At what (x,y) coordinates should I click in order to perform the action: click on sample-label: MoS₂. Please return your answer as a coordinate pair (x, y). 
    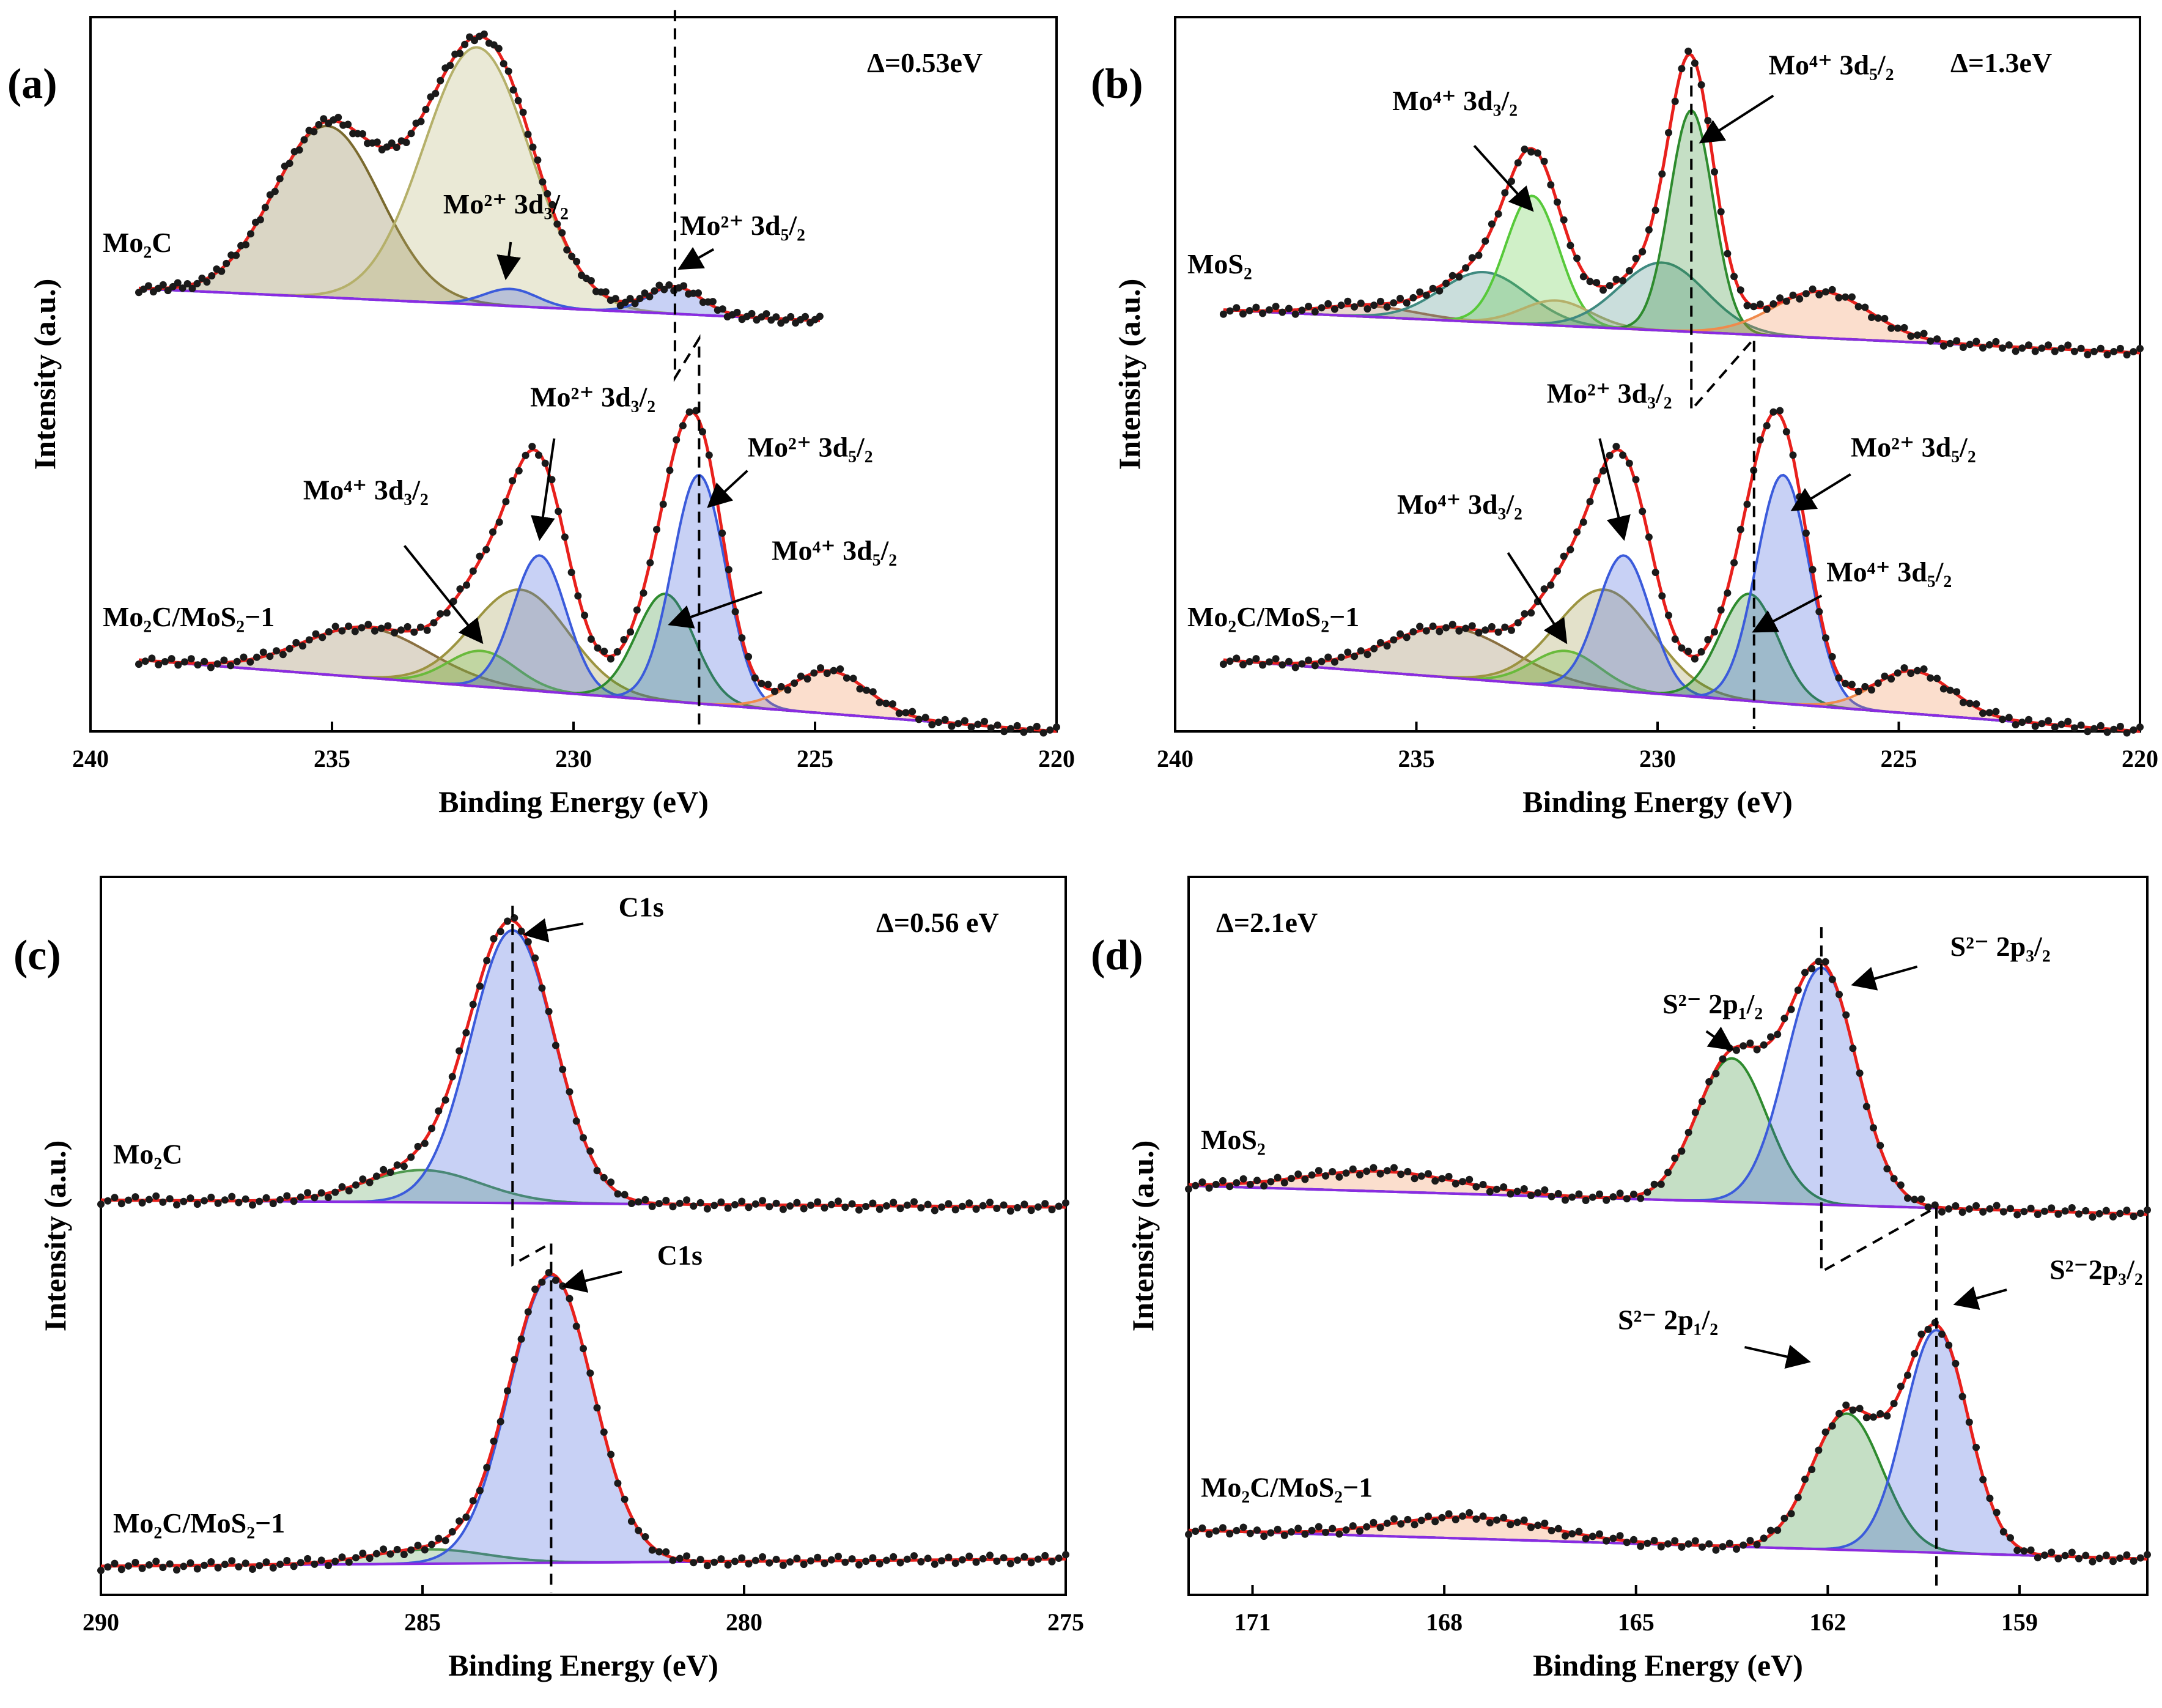
    Looking at the image, I should click on (1220, 263).